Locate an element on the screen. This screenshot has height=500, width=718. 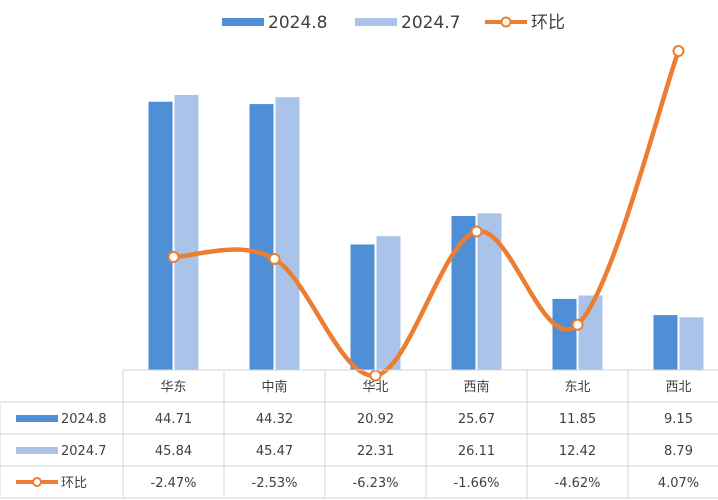
tick-label-0: 华东 is located at coordinates (173, 387).